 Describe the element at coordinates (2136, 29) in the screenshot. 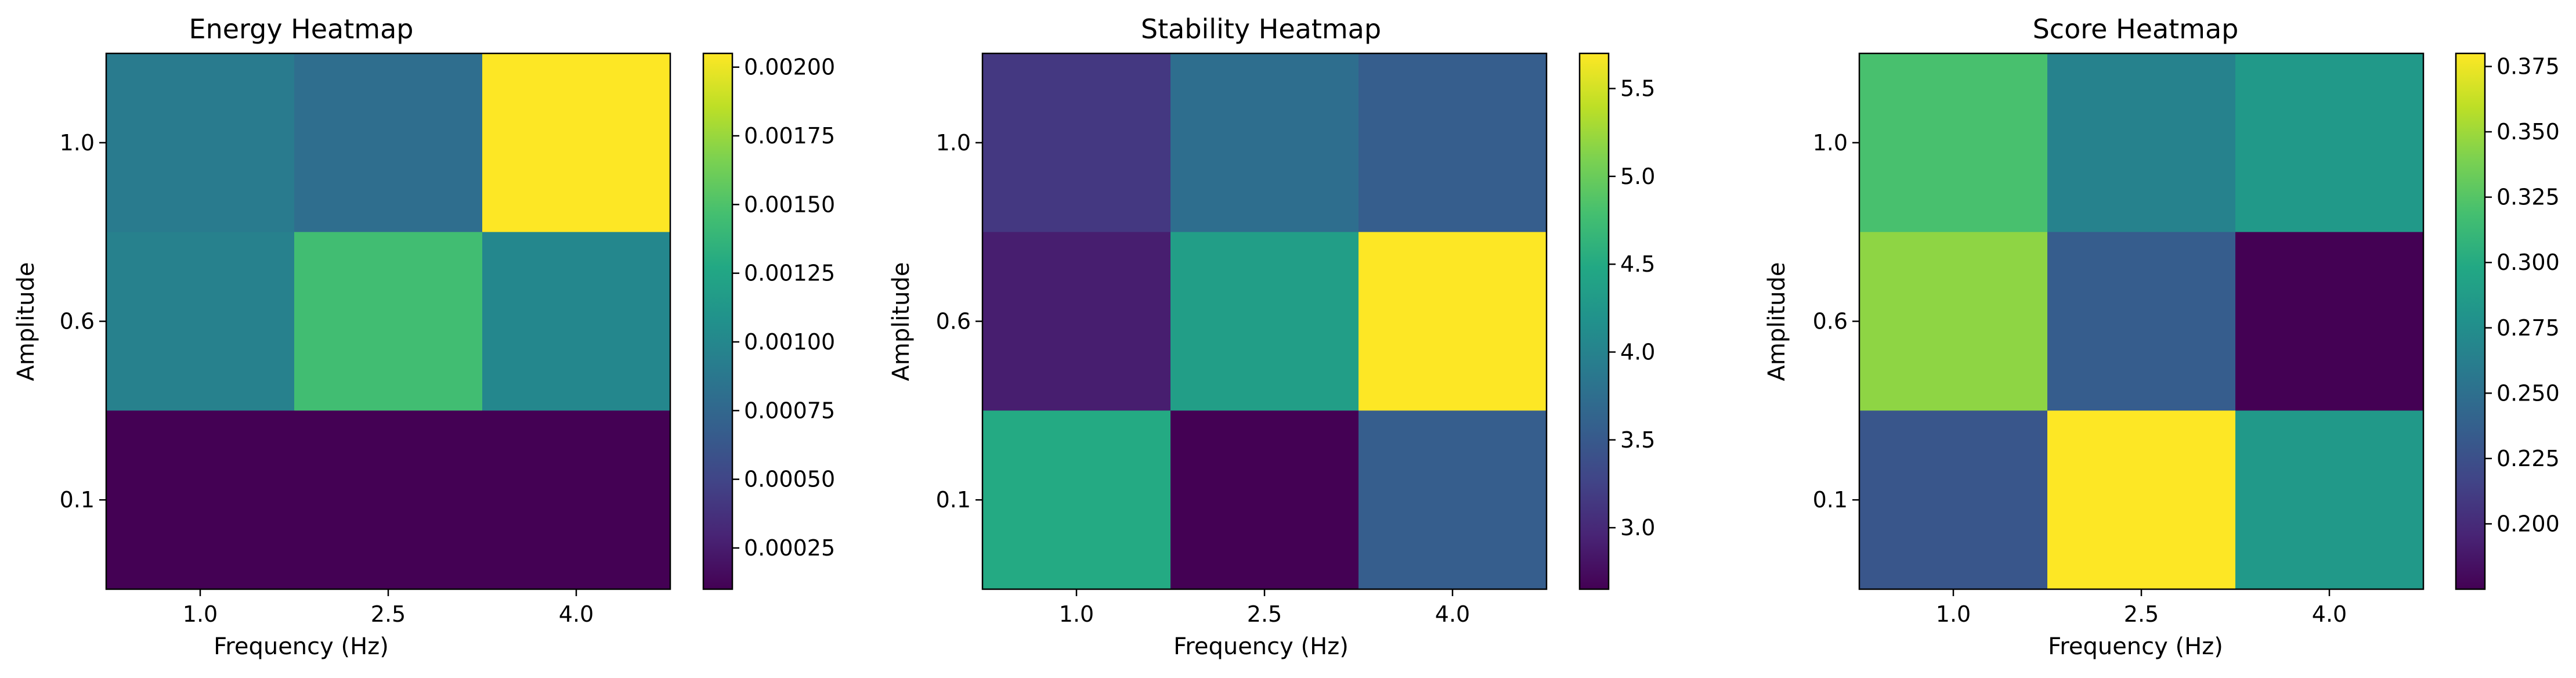

I see `chart-title: Score Heatmap` at that location.